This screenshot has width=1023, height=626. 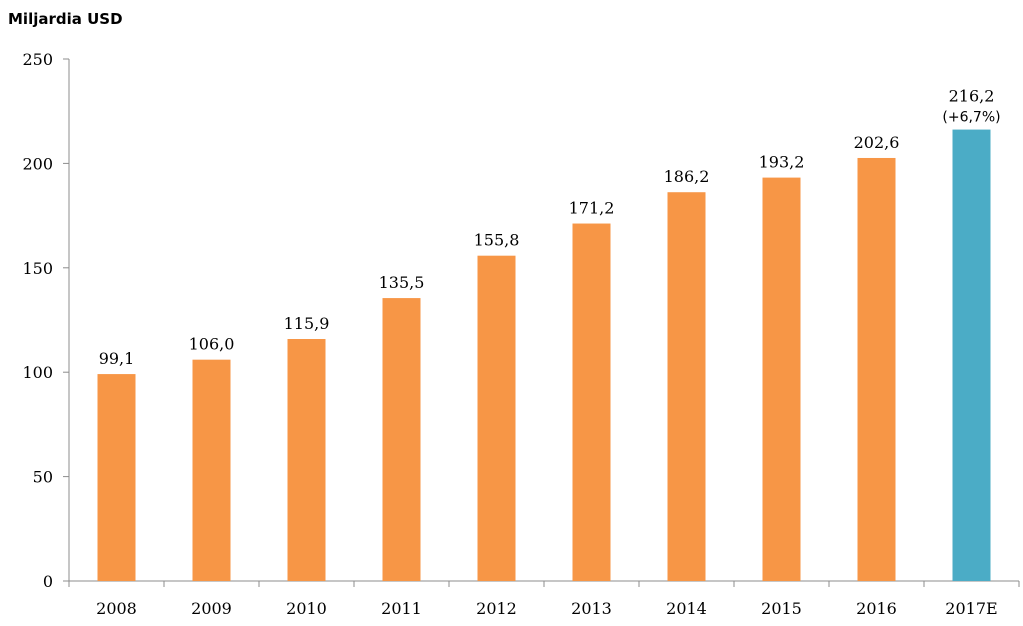 What do you see at coordinates (117, 358) in the screenshot?
I see `data-label: 99,1` at bounding box center [117, 358].